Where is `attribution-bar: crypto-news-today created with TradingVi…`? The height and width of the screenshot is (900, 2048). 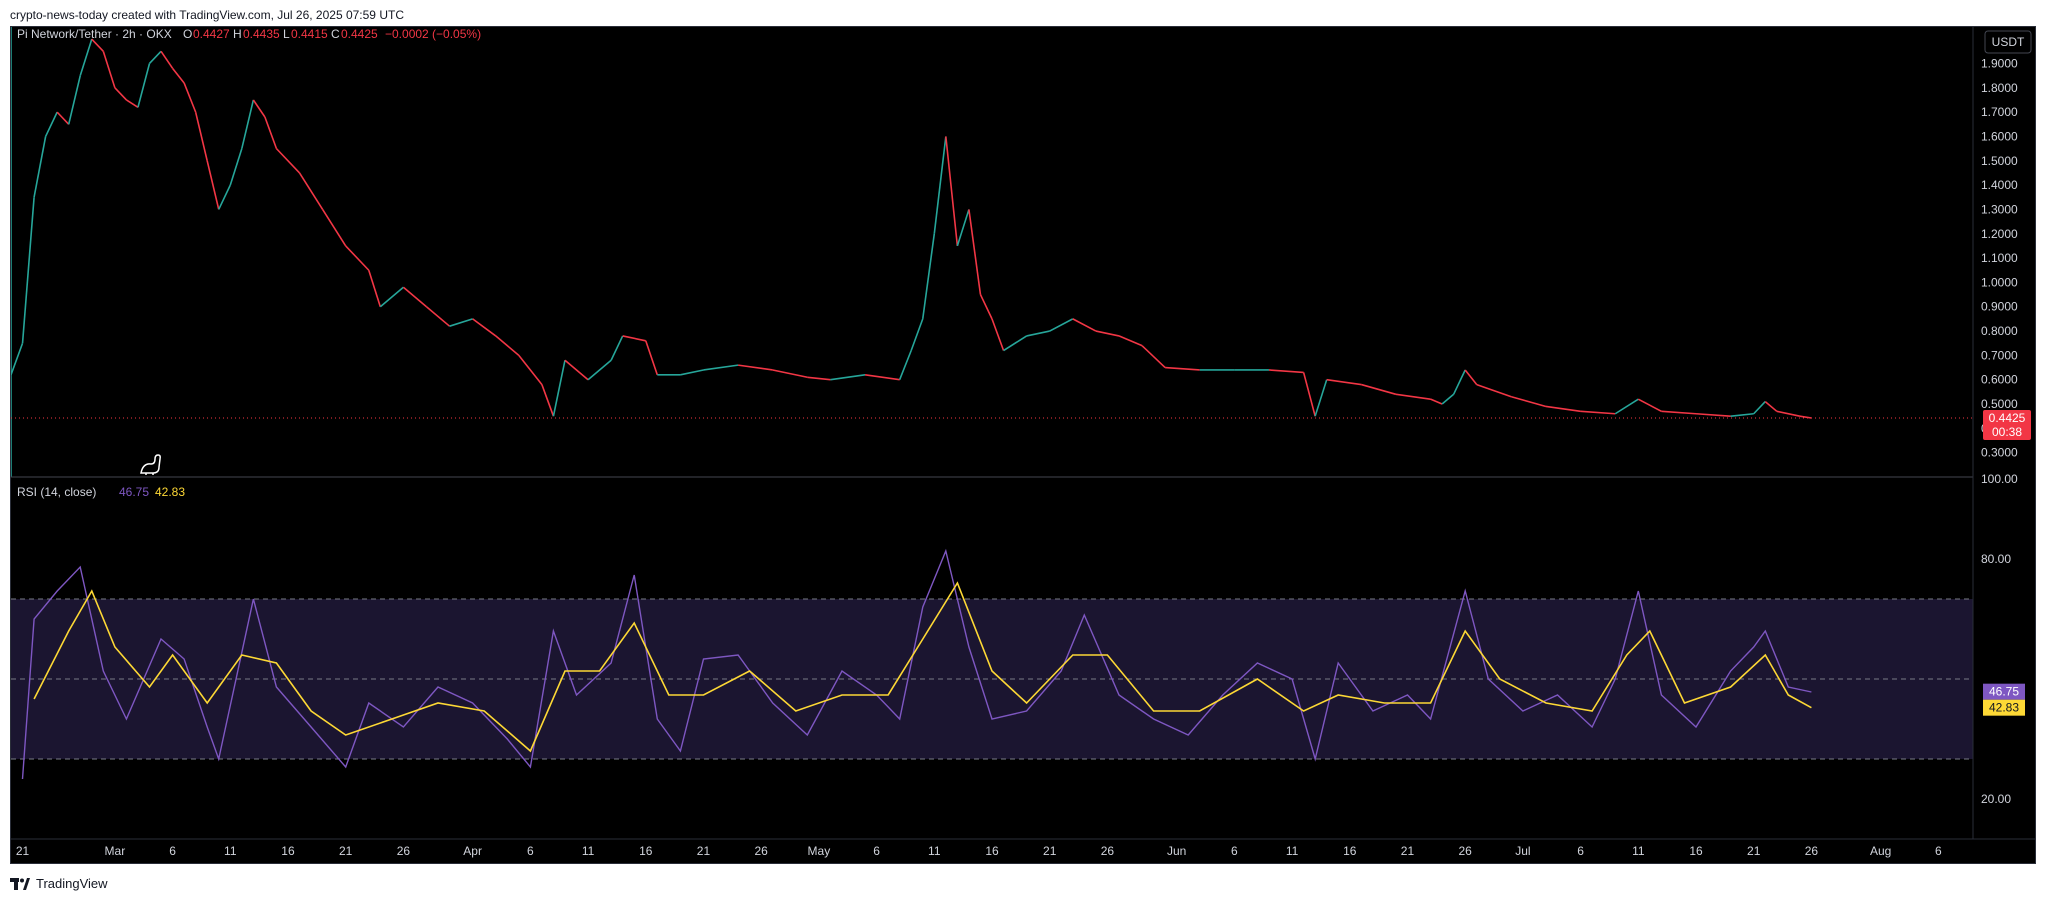
attribution-bar: crypto-news-today created with TradingVi… is located at coordinates (1024, 13).